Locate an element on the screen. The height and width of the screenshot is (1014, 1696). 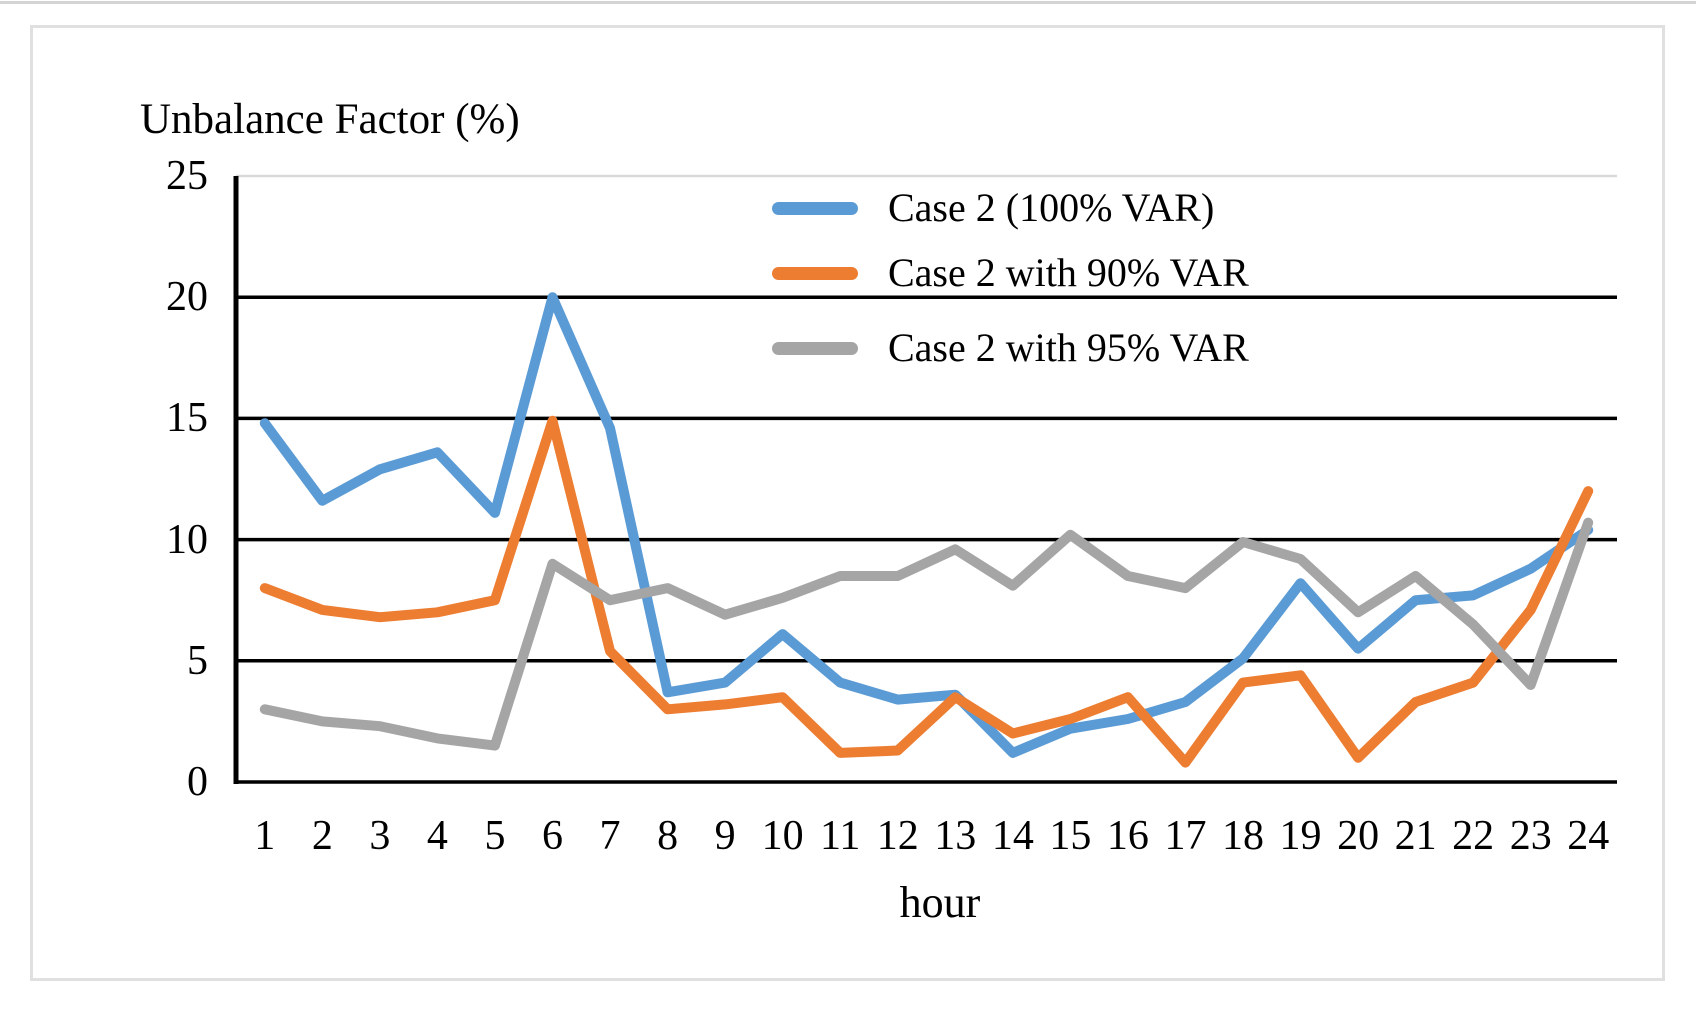
y-tick-label-15: 15 is located at coordinates (187, 418).